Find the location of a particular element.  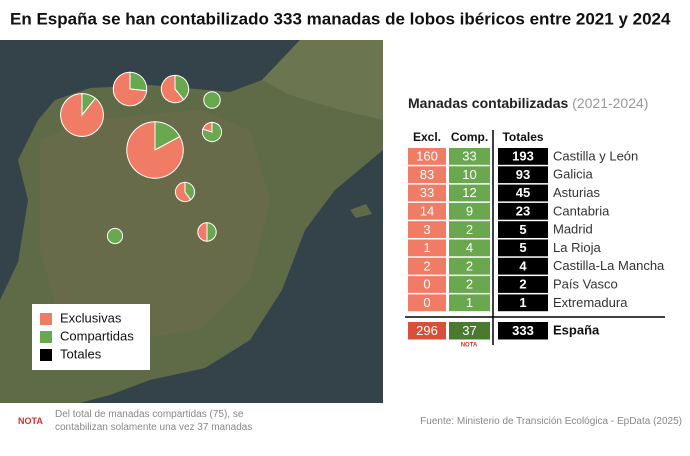

cell-value: 14 is located at coordinates (427, 210).